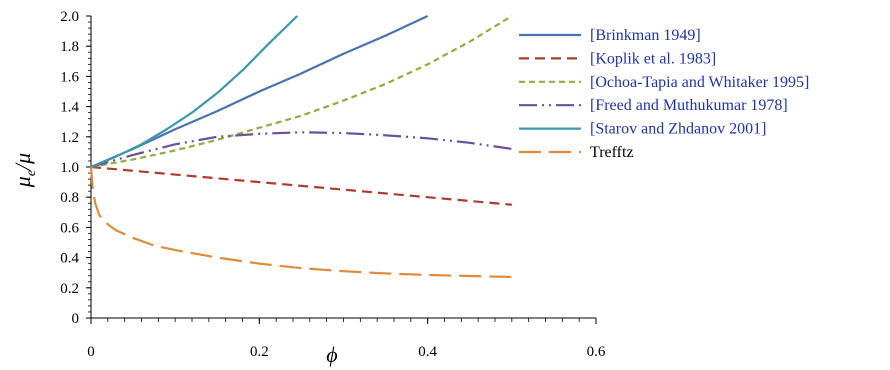 The height and width of the screenshot is (370, 890). I want to click on legend-item: [Brinkman 1949], so click(610, 35).